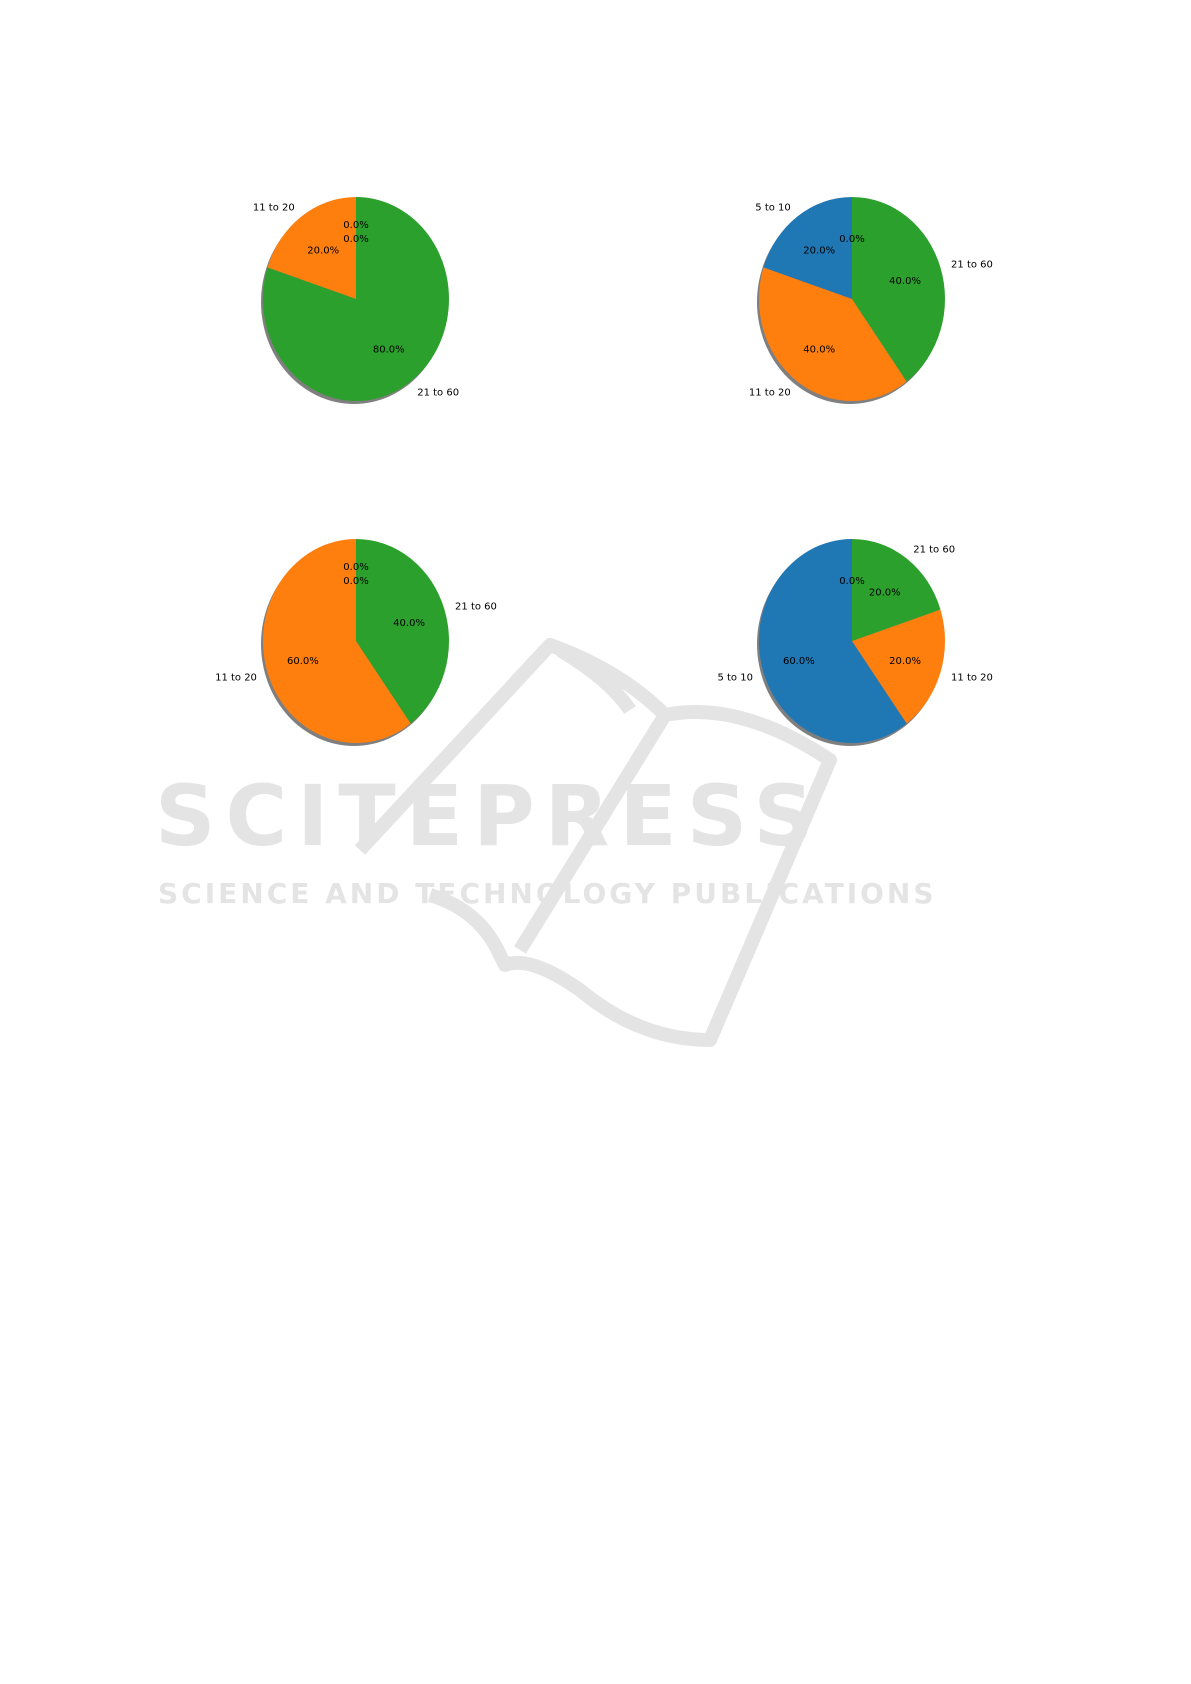 Image resolution: width=1191 pixels, height=1684 pixels. I want to click on pie-chart-1: 0.0% 0.0% 20.0% 11 to 20 80.0% 21 to 60, so click(356, 300).